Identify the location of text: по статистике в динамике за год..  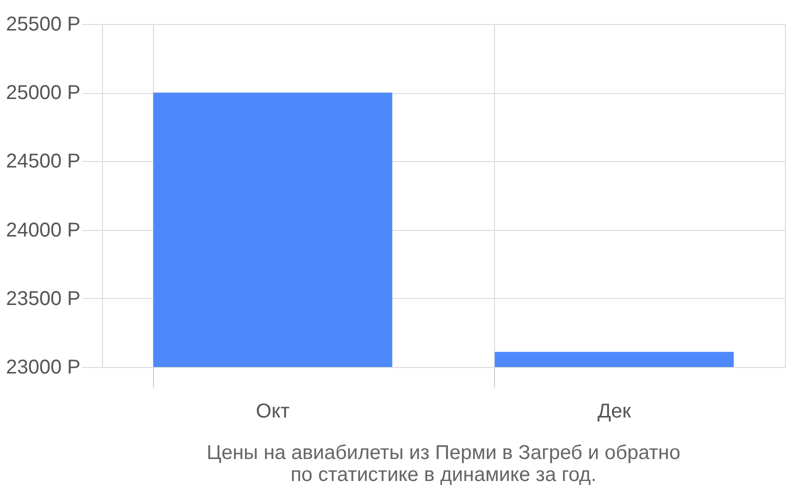
(443, 475).